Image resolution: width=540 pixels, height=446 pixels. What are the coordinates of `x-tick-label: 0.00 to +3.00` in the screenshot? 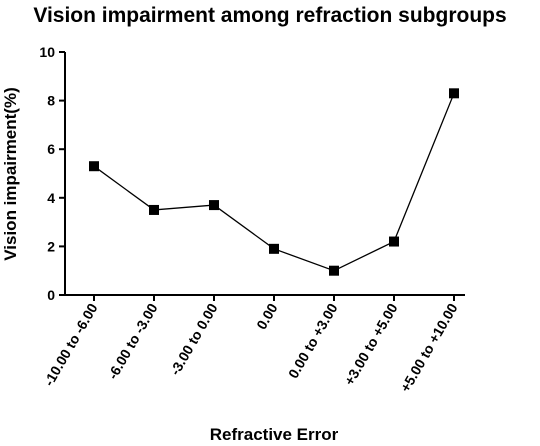 It's located at (313, 340).